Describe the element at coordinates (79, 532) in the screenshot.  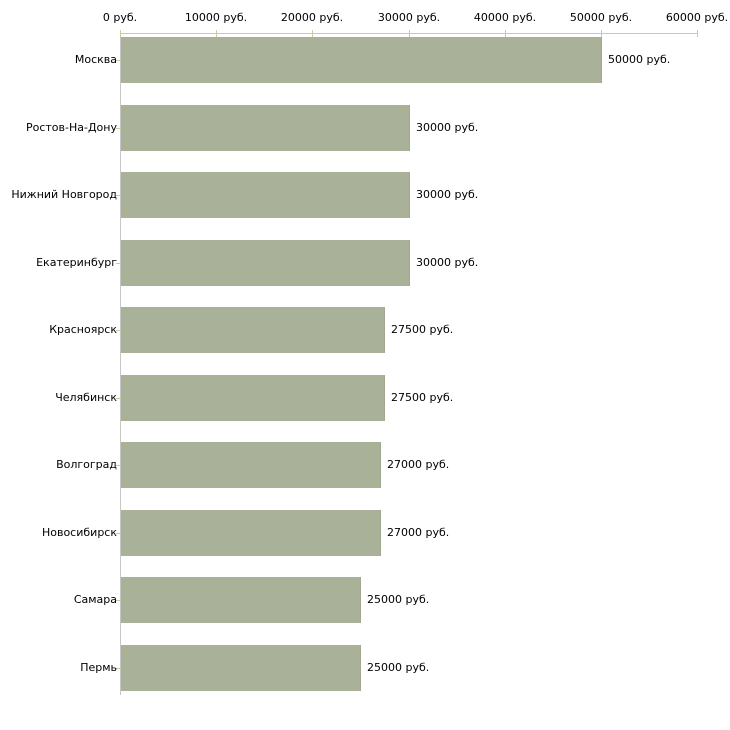
I see `category-label: Новосибирск` at that location.